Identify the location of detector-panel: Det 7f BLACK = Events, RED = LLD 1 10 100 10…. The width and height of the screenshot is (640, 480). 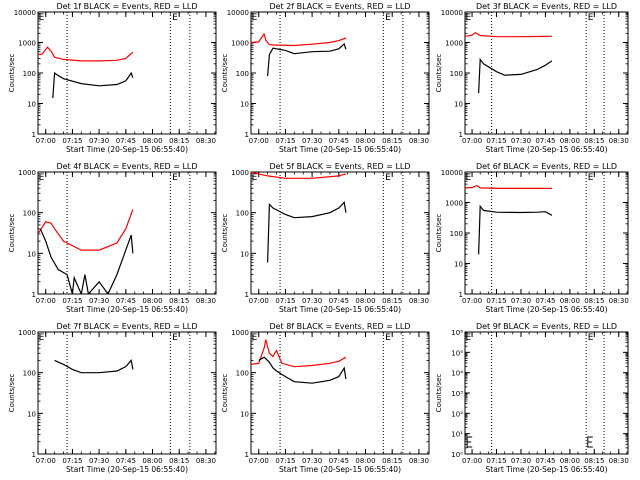
(112, 398).